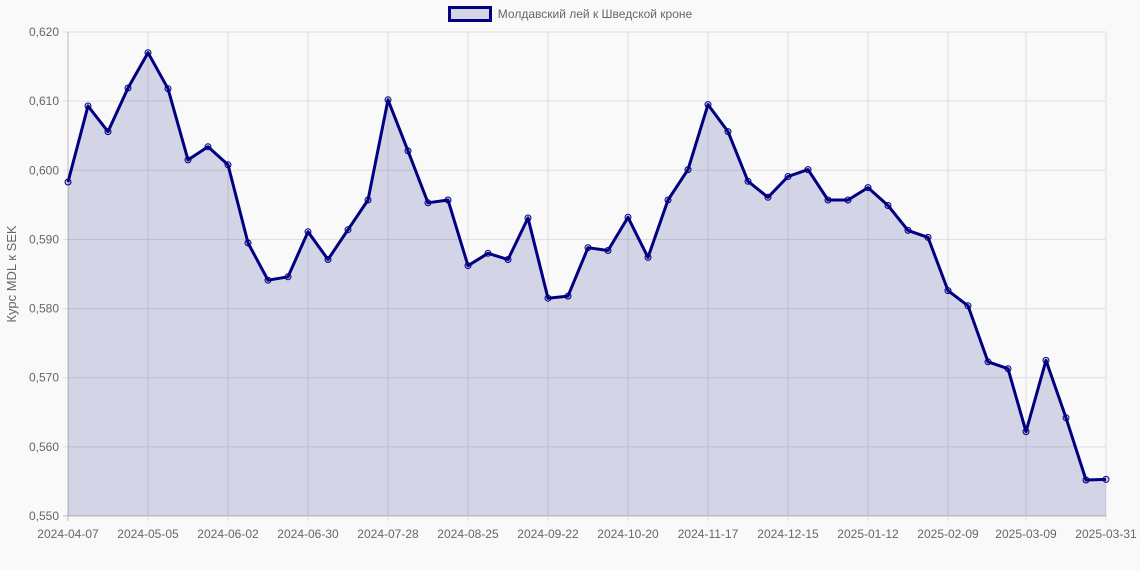  Describe the element at coordinates (788, 534) in the screenshot. I see `x-tick-label: 2024-12-15` at that location.